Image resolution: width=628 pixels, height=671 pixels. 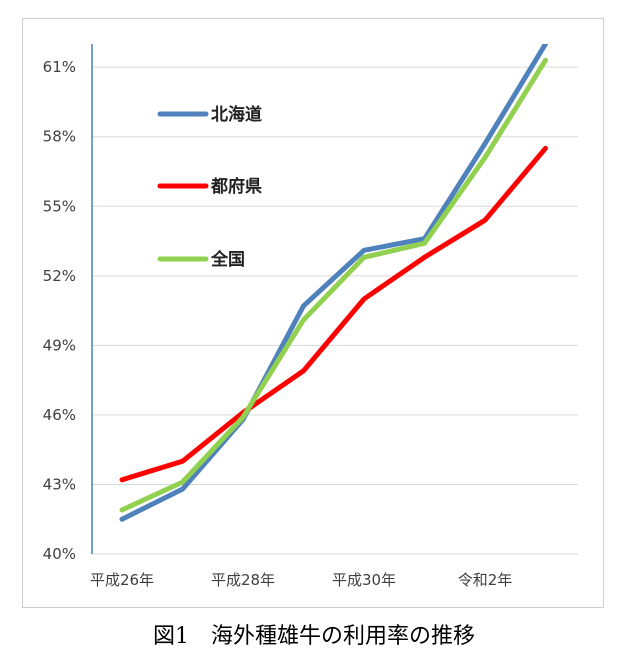 I want to click on legend-label: 北海道, so click(x=236, y=114).